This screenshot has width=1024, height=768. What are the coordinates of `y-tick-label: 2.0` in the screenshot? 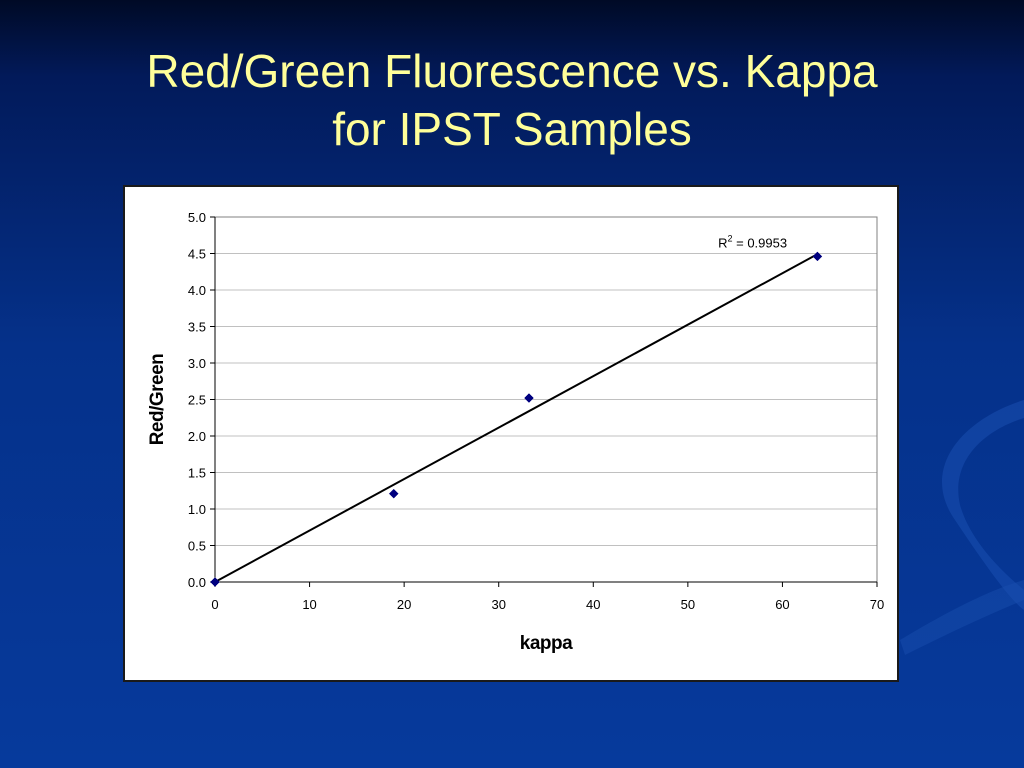 It's located at (197, 436).